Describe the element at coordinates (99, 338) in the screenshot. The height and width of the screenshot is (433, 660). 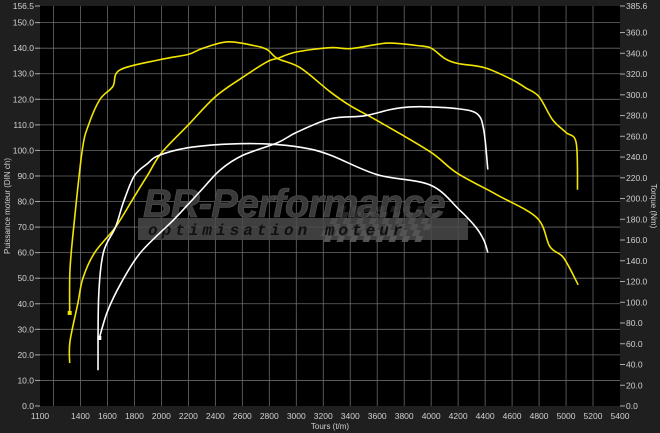
I see `start-marker` at that location.